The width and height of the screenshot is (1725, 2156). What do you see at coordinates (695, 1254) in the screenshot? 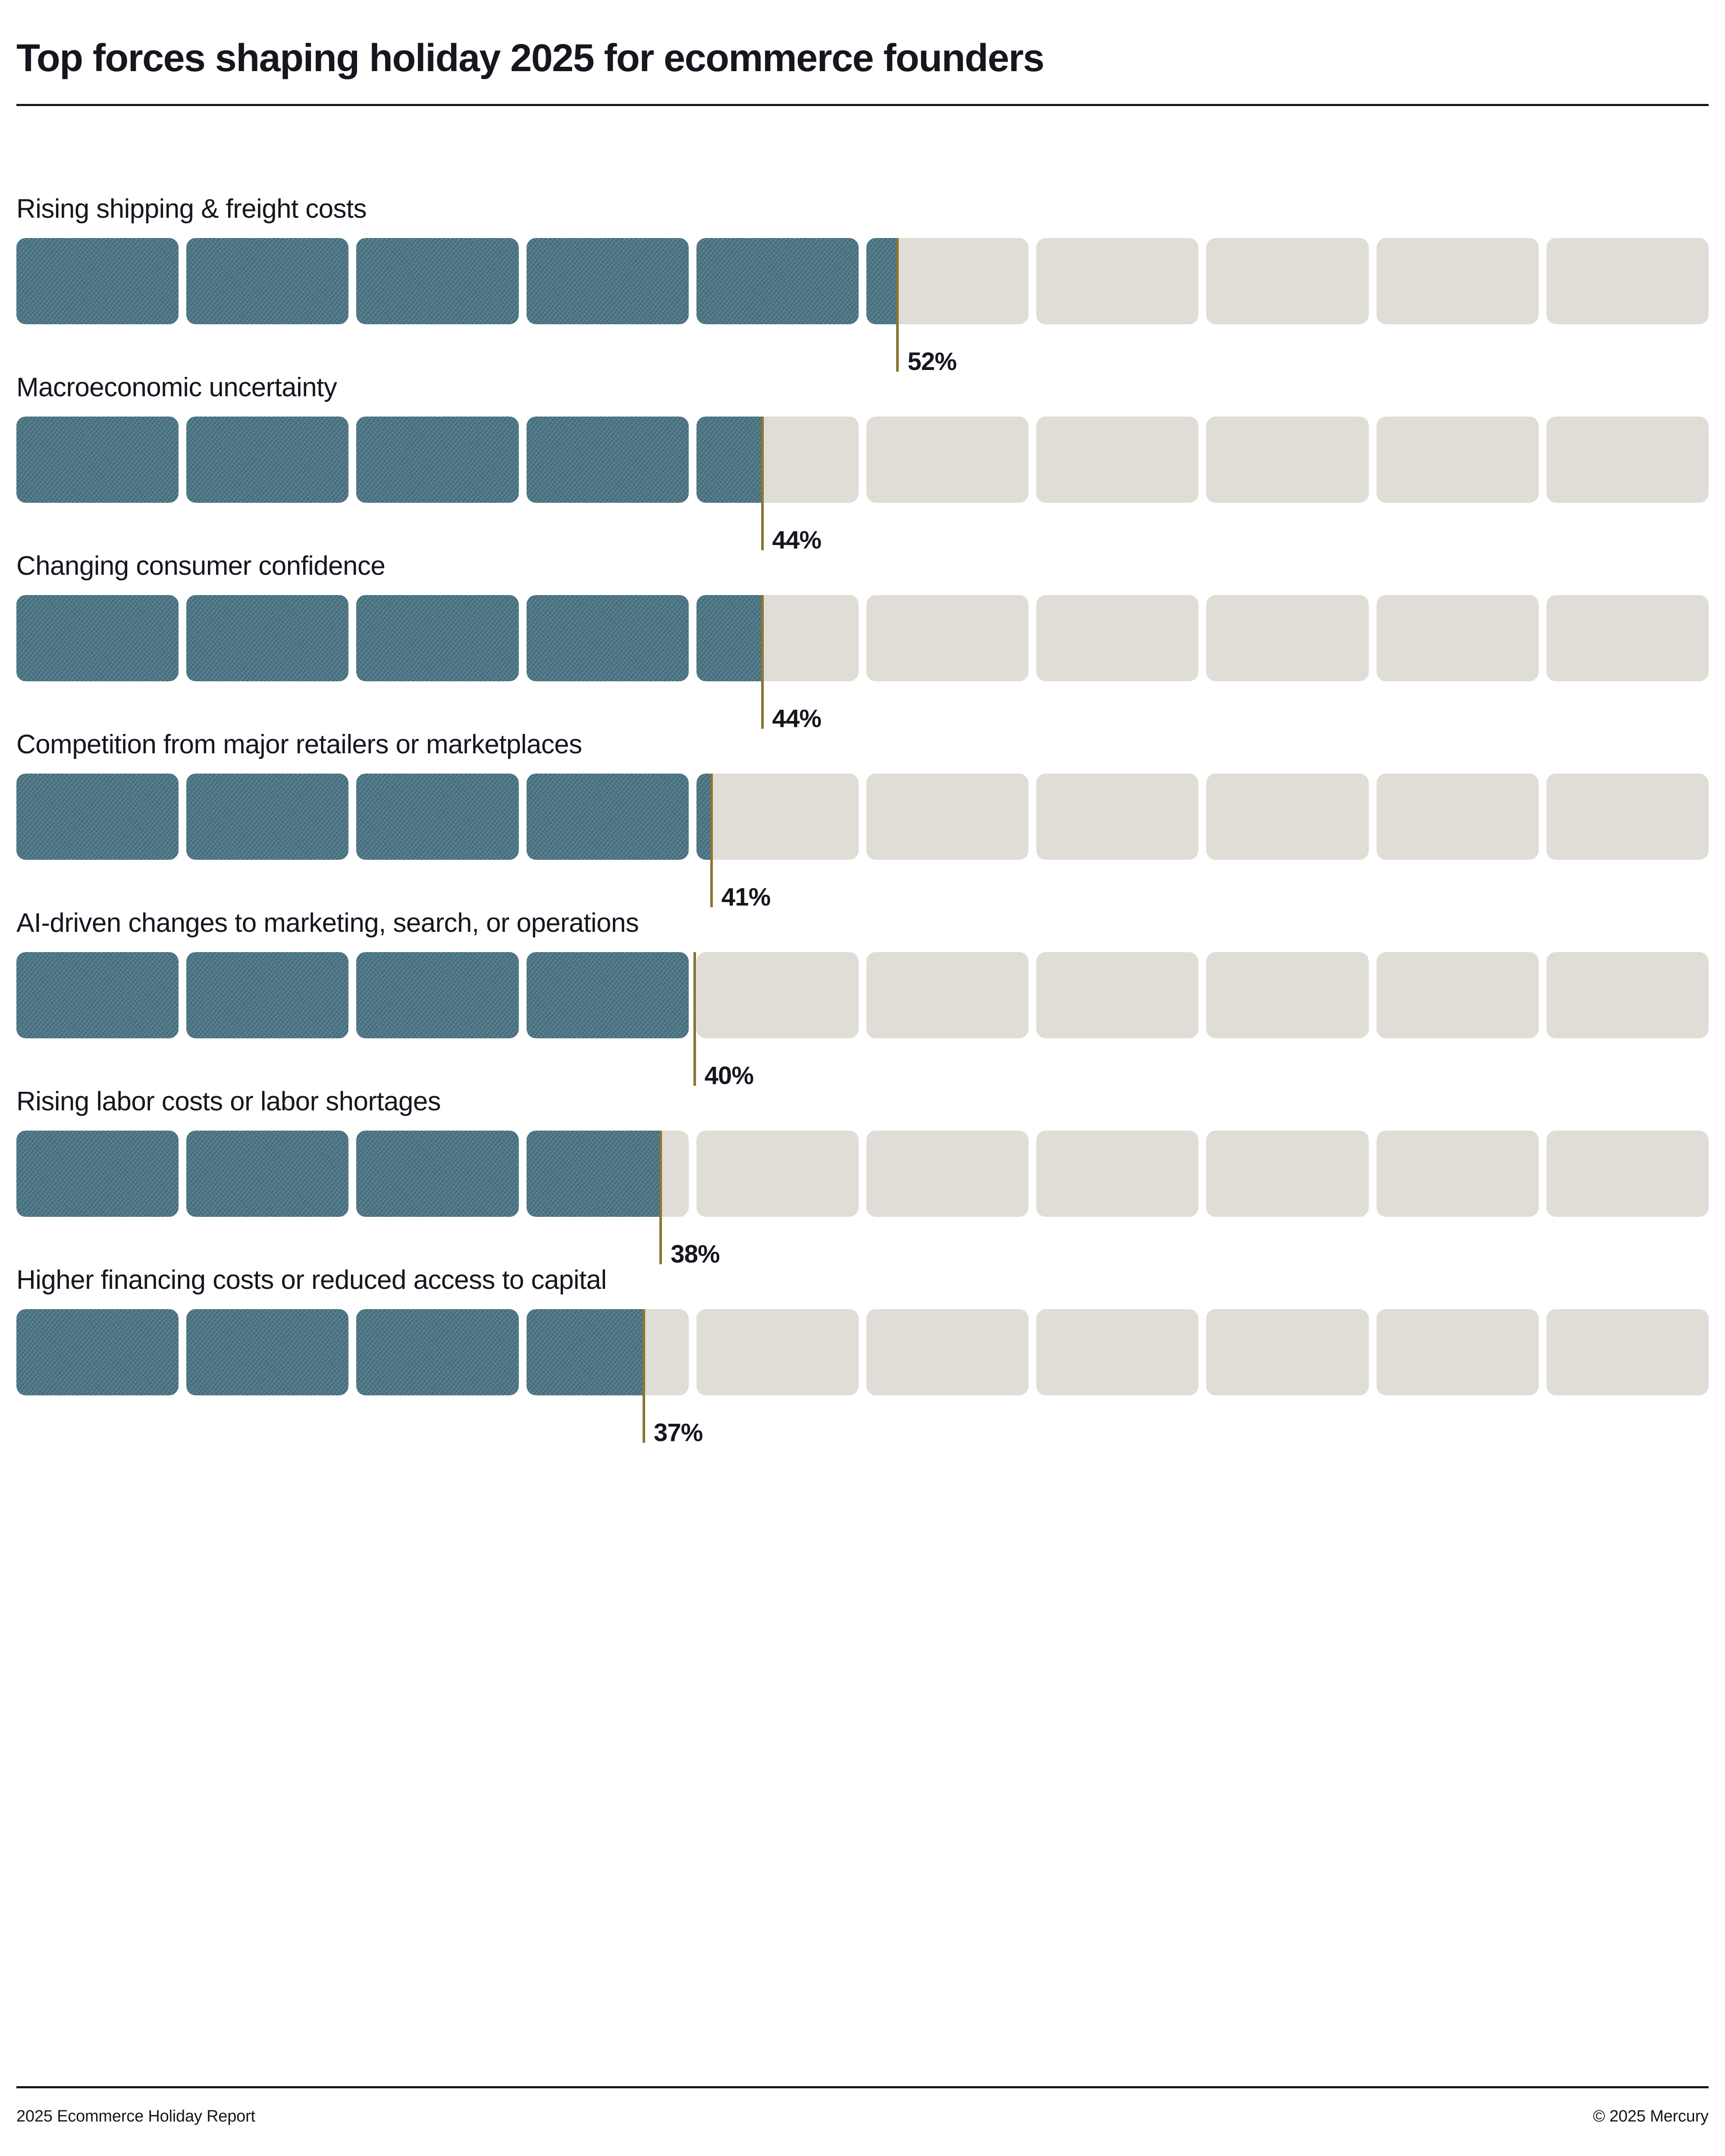
I see `value-label: 38%` at bounding box center [695, 1254].